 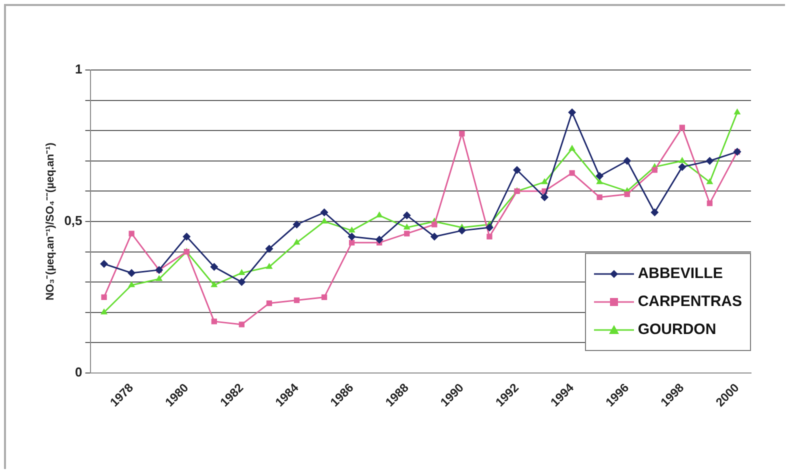 I want to click on y-tick-label: 0, so click(x=78, y=372).